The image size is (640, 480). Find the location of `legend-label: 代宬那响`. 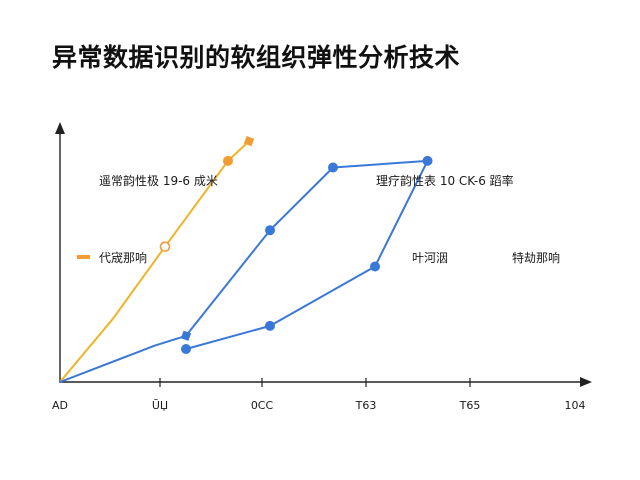

legend-label: 代宬那响 is located at coordinates (123, 257).